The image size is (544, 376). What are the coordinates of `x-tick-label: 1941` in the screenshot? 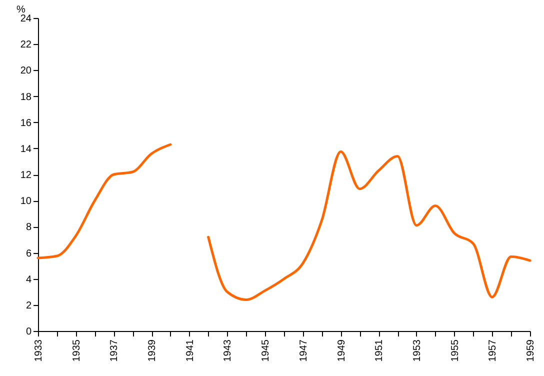 It's located at (190, 350).